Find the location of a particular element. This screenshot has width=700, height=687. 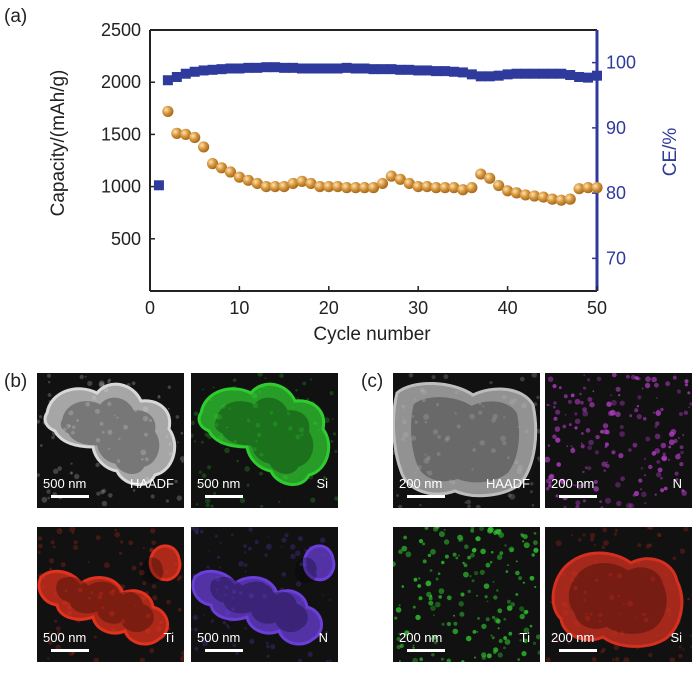

element-label: HAADF is located at coordinates (507, 483).